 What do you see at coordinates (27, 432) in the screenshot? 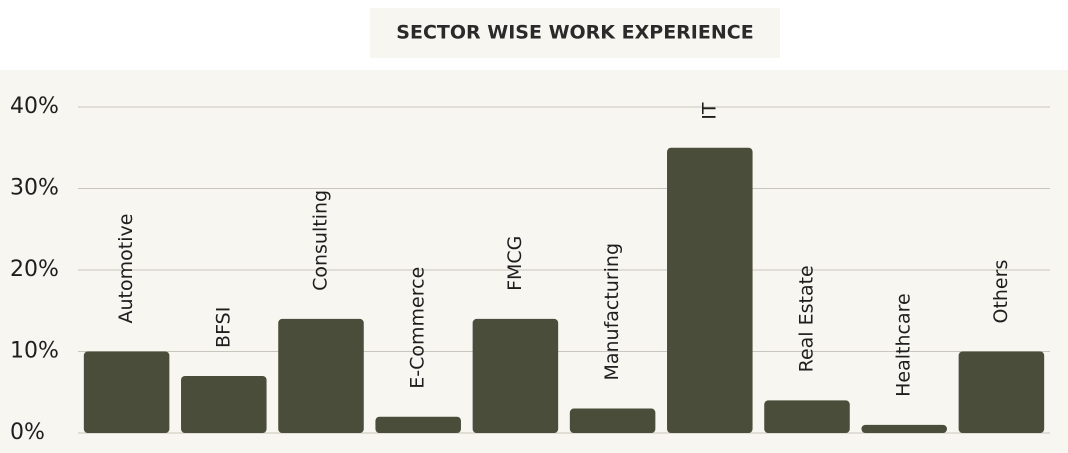
I see `y-tick-label: 0%` at bounding box center [27, 432].